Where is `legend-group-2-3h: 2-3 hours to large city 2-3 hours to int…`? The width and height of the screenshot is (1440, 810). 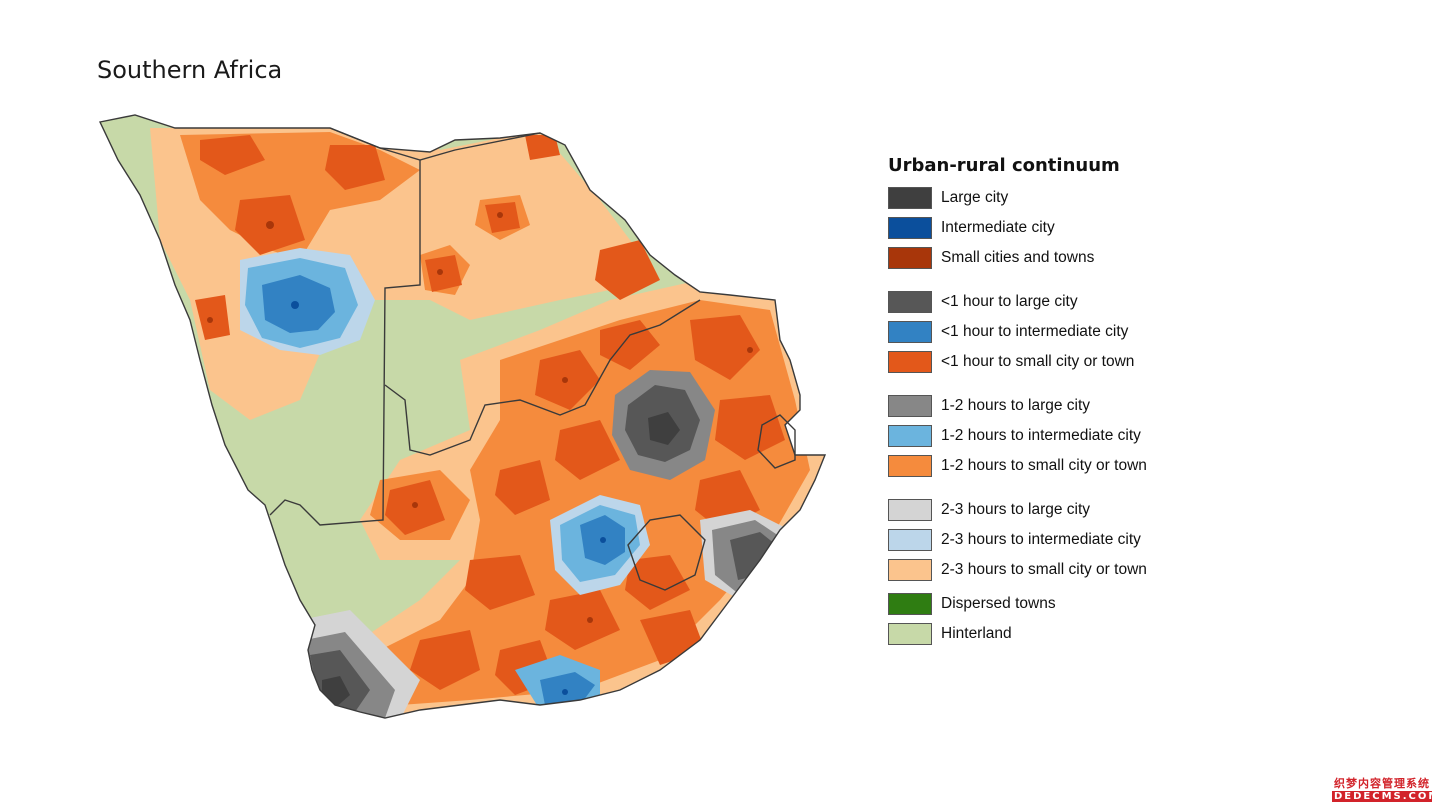
legend-group-2-3h: 2-3 hours to large city 2-3 hours to int… is located at coordinates (1048, 540).